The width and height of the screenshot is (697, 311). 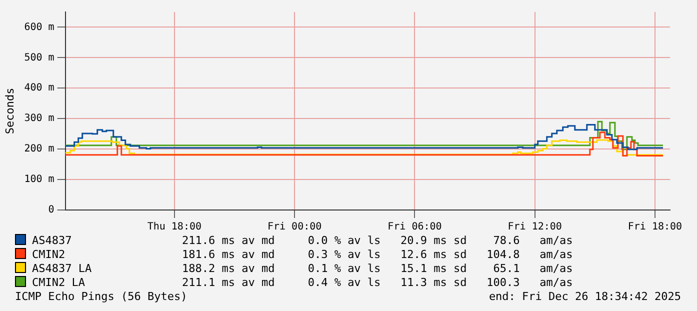 I want to click on y-tick-label: 500 m, so click(x=39, y=58).